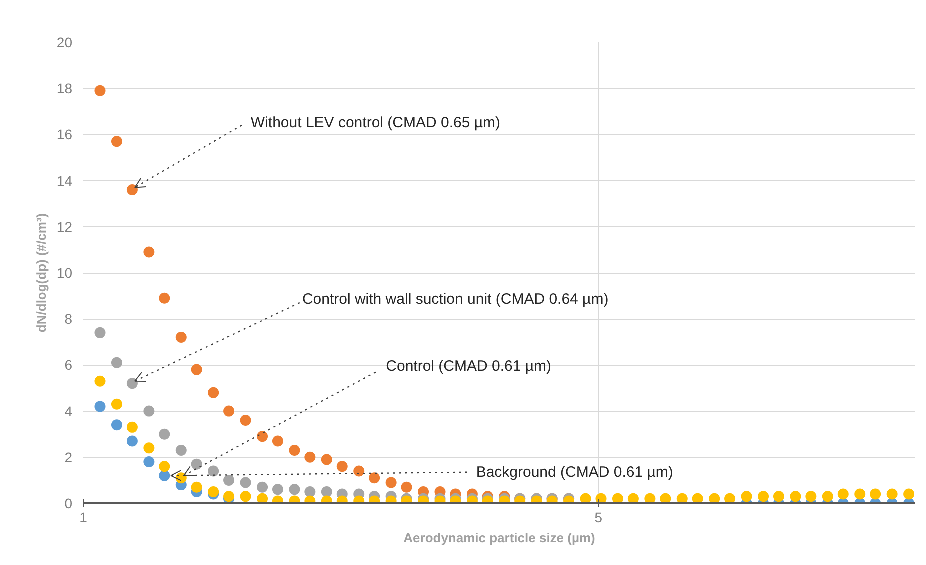 Image resolution: width=926 pixels, height=565 pixels. I want to click on y-tick-label: 10, so click(64, 273).